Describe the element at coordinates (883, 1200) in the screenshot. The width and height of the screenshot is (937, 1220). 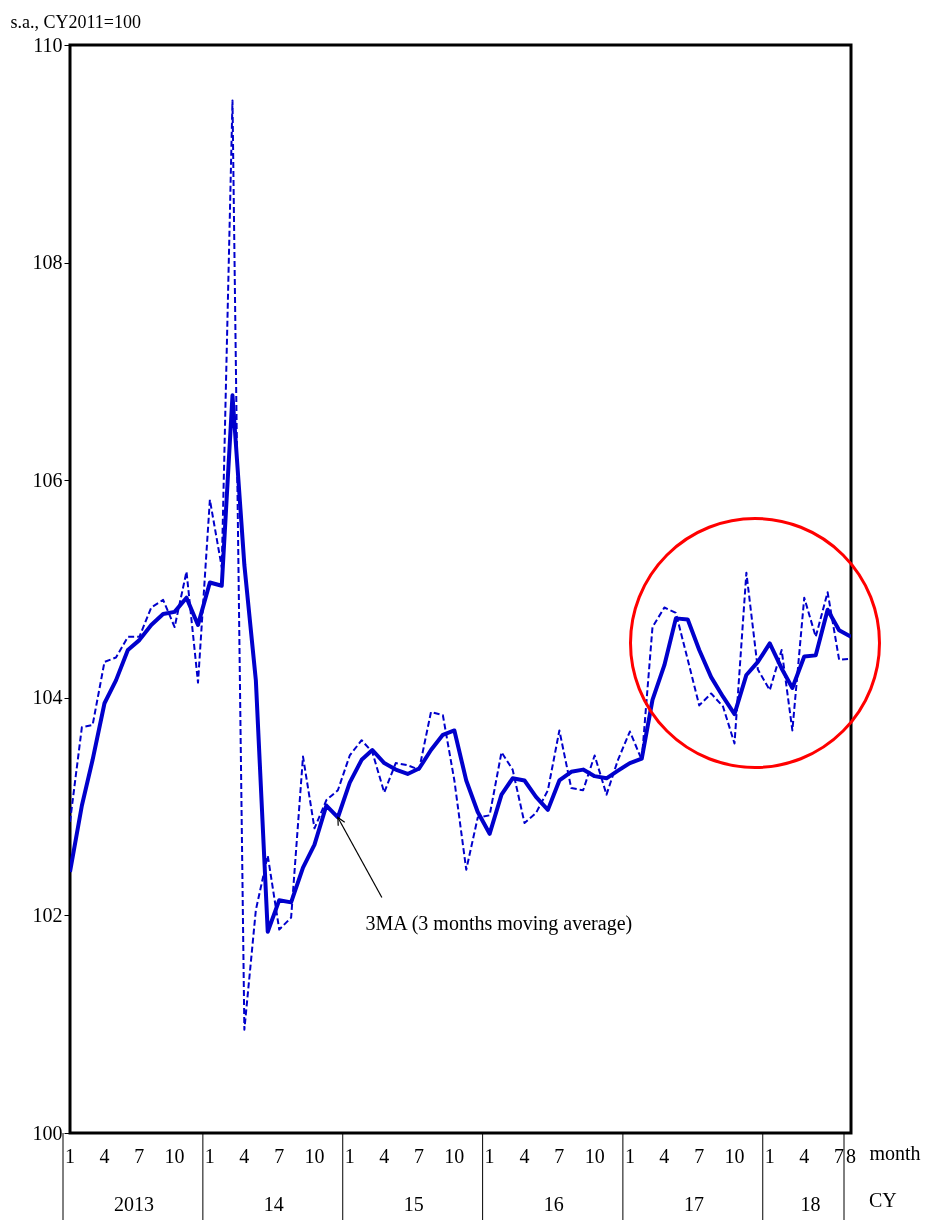
I see `text: CY` at that location.